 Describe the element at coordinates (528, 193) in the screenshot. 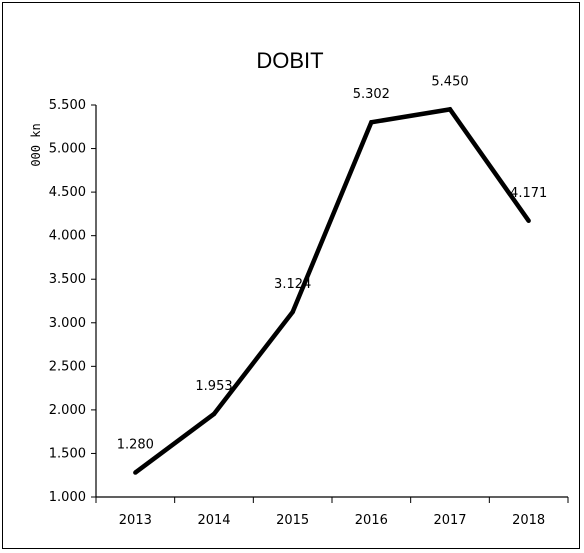

I see `data-label: 4.171` at that location.